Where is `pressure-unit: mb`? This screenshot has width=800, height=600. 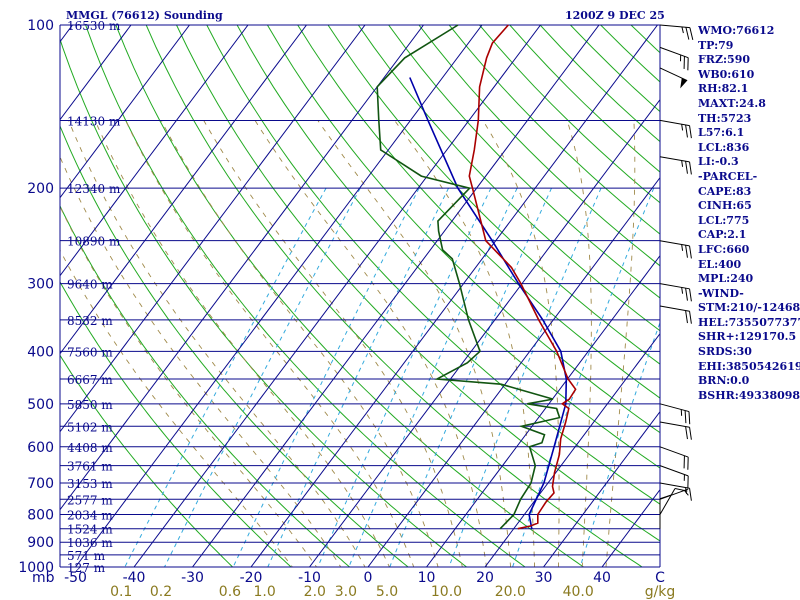 pressure-unit: mb is located at coordinates (43, 578).